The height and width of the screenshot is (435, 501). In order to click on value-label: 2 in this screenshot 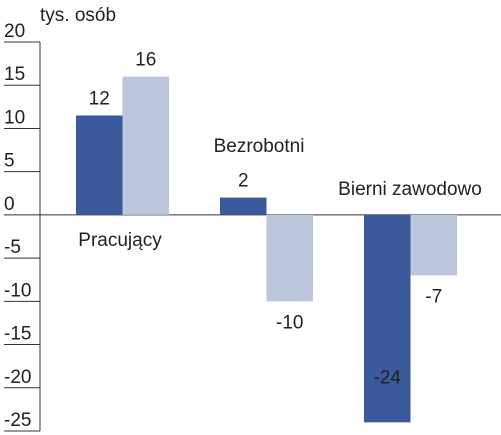, I will do `click(243, 181)`.